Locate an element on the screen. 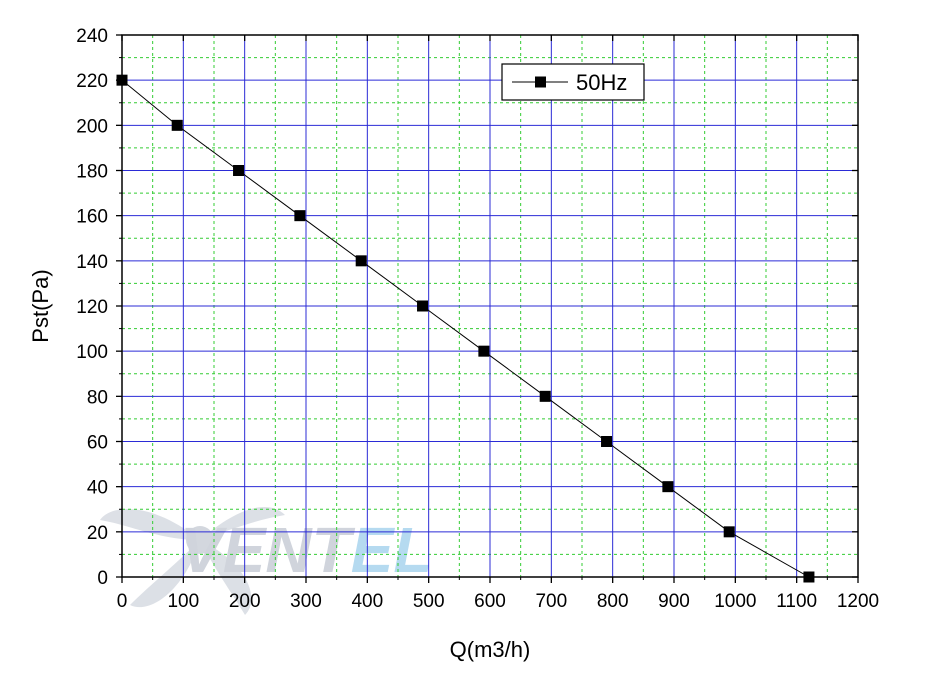 This screenshot has height=683, width=928. y-tick-label: 140 is located at coordinates (92, 262).